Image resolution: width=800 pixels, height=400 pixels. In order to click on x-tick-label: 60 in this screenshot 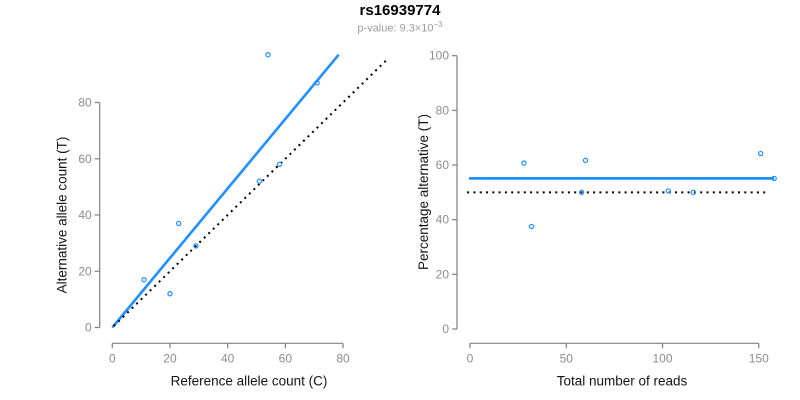, I will do `click(286, 358)`.